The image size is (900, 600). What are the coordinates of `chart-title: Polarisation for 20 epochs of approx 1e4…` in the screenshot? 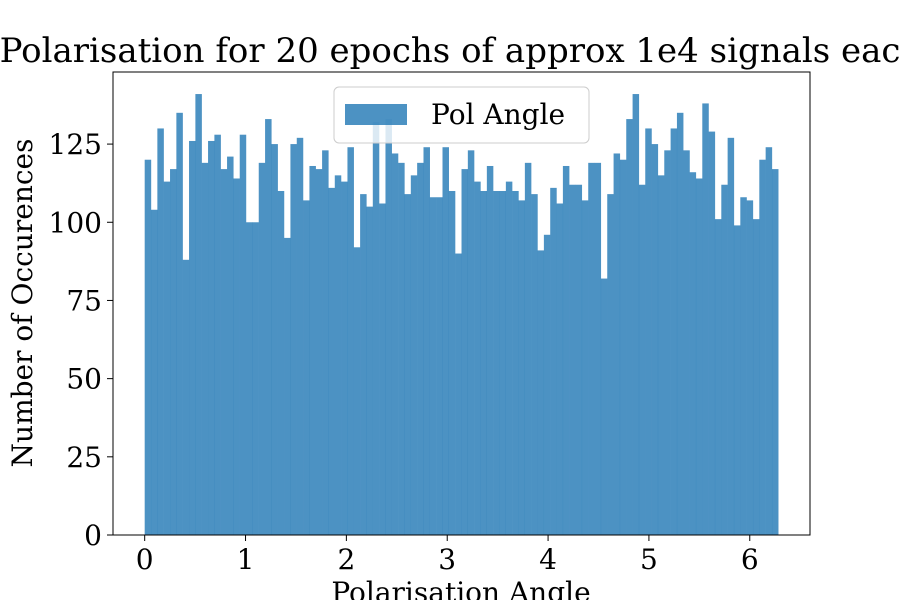 It's located at (450, 51).